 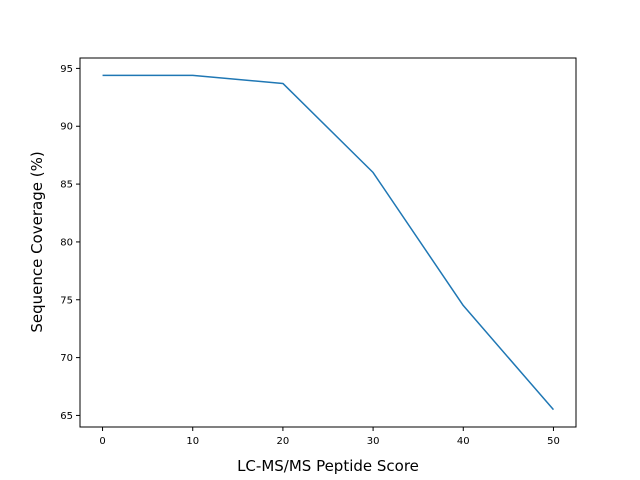 What do you see at coordinates (102, 441) in the screenshot?
I see `x-tick-label: 0` at bounding box center [102, 441].